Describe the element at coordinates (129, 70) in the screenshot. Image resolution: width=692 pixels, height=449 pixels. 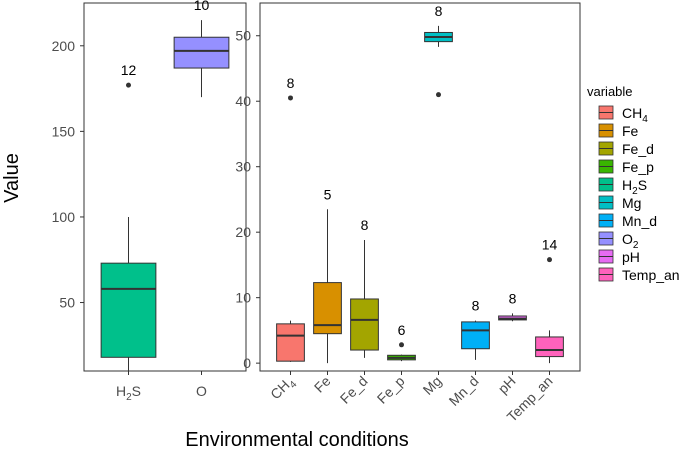
I see `count-label: 12` at that location.